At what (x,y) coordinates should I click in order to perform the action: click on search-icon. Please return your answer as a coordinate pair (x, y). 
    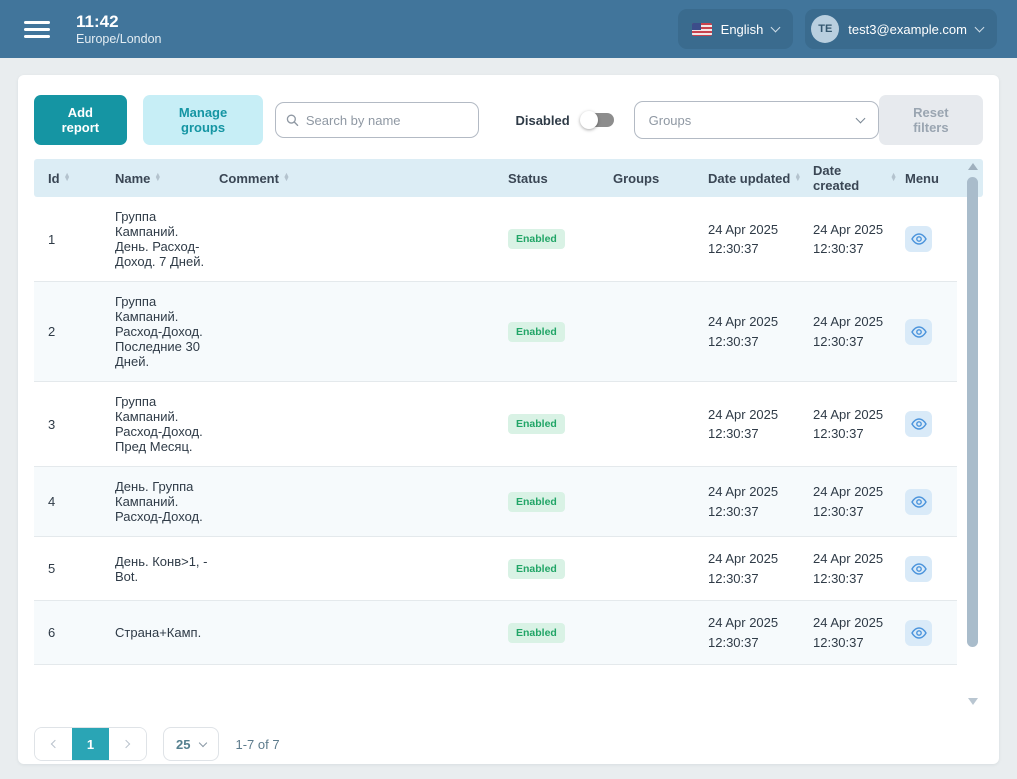
    Looking at the image, I should click on (293, 120).